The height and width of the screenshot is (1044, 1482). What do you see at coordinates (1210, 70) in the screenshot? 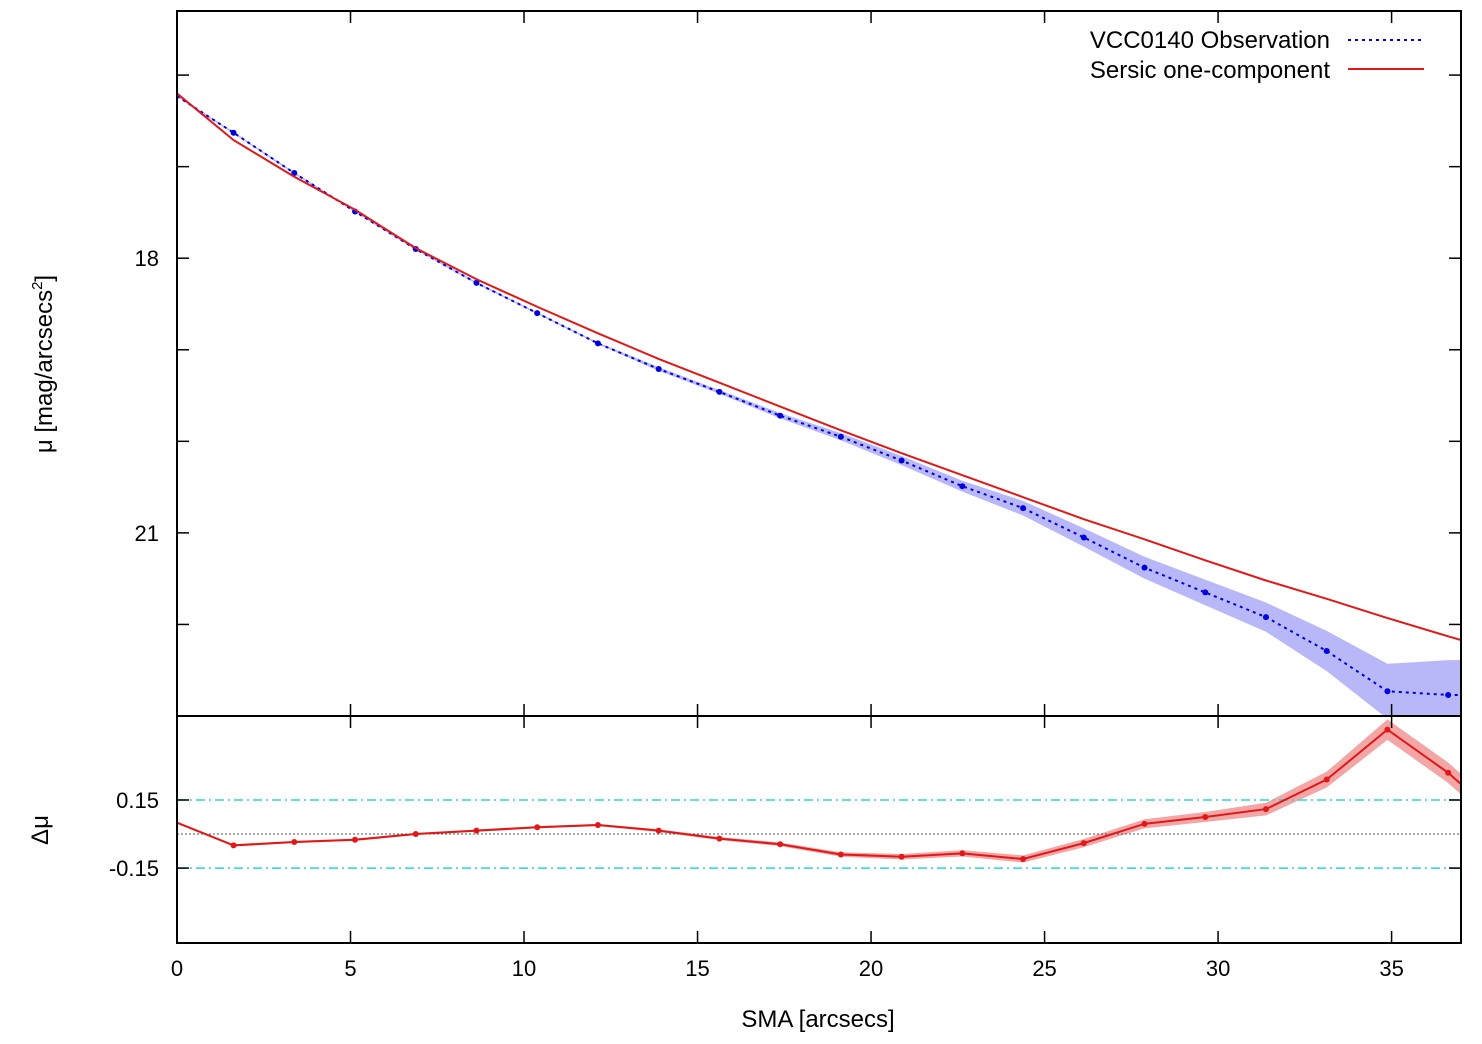
I see `legend-entry-sersic: Sersic one-component` at bounding box center [1210, 70].